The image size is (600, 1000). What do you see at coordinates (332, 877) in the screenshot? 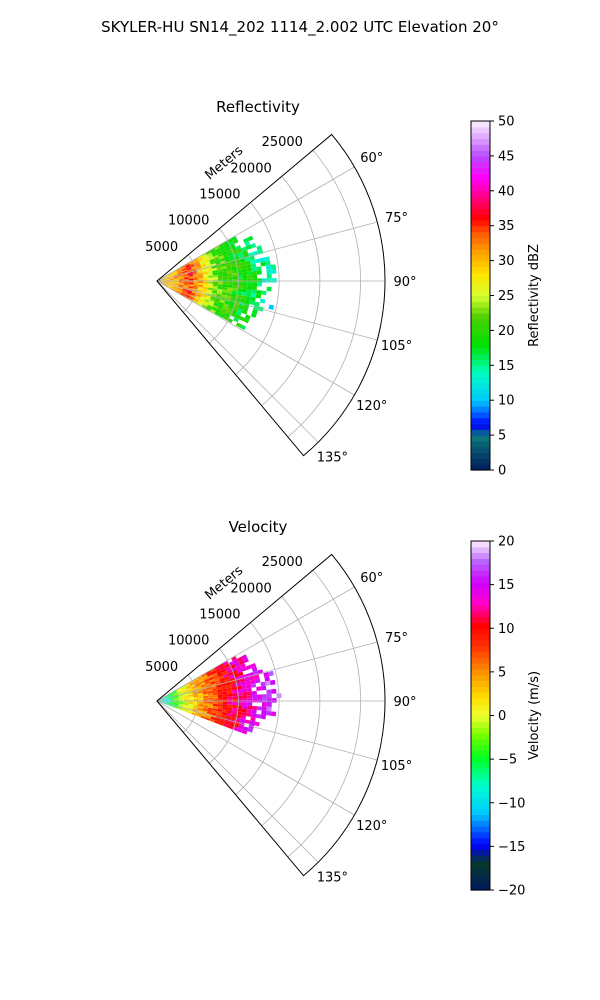
I see `azimuth-tick-label: 135°` at bounding box center [332, 877].